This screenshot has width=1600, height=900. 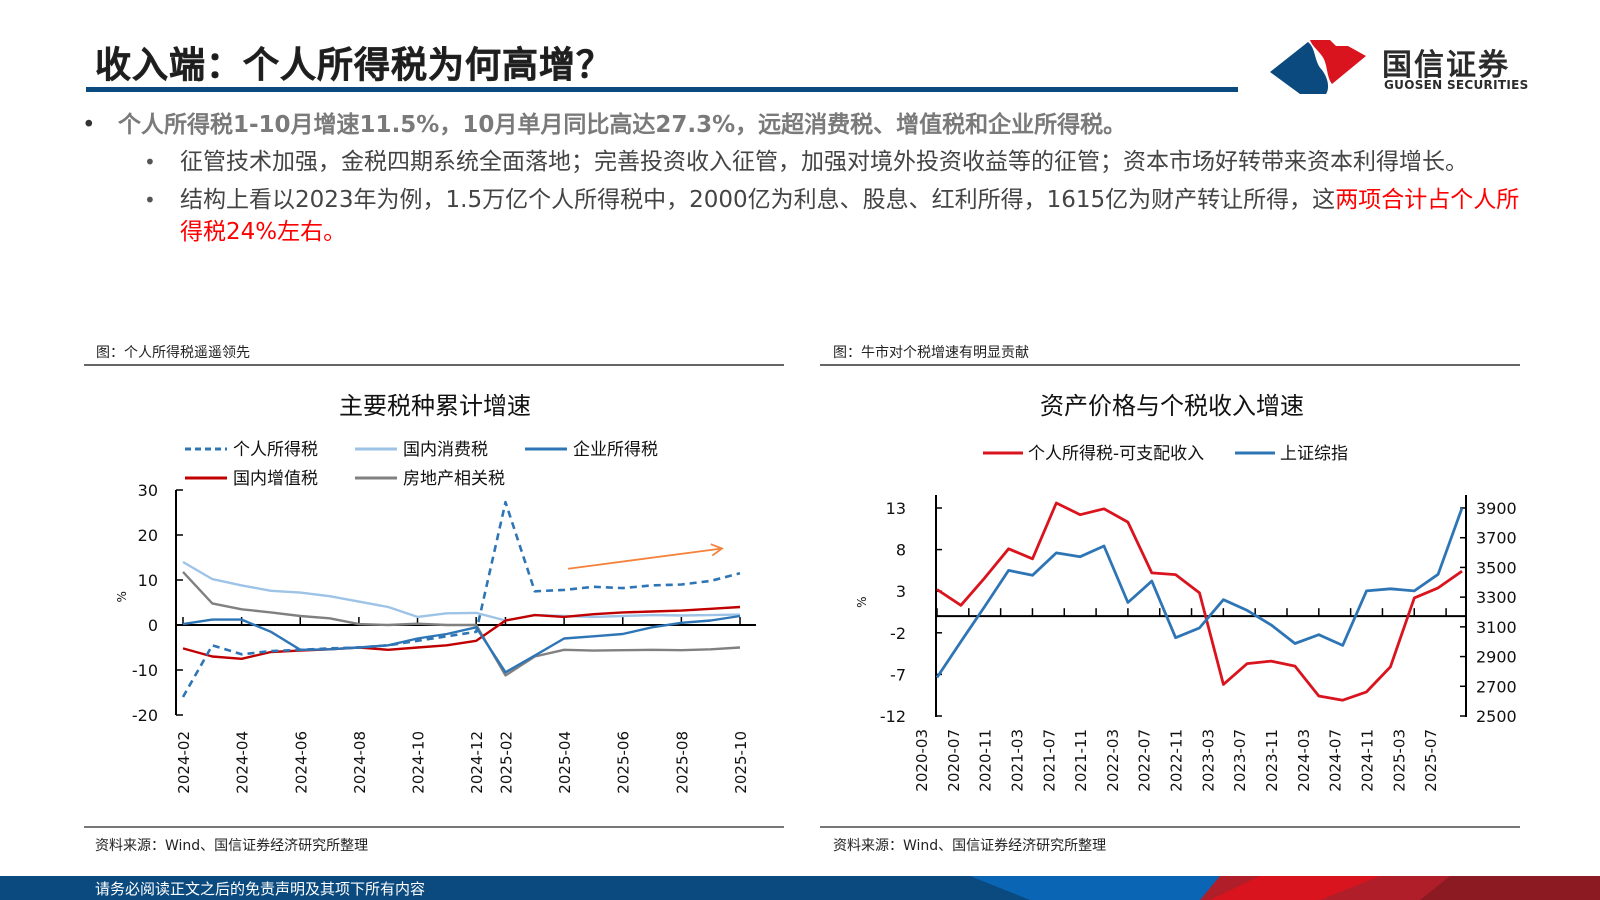 What do you see at coordinates (1170, 365) in the screenshot?
I see `right-caption-divider` at bounding box center [1170, 365].